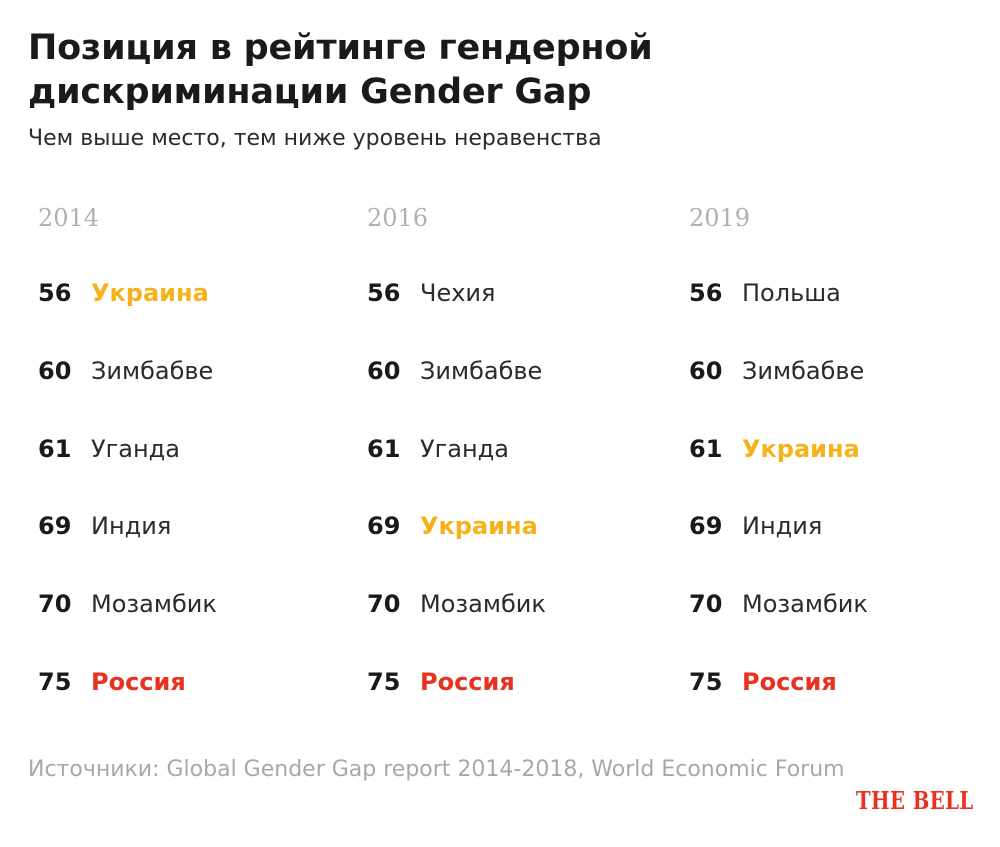 The width and height of the screenshot is (1000, 847). What do you see at coordinates (398, 218) in the screenshot?
I see `year-label: 2016` at bounding box center [398, 218].